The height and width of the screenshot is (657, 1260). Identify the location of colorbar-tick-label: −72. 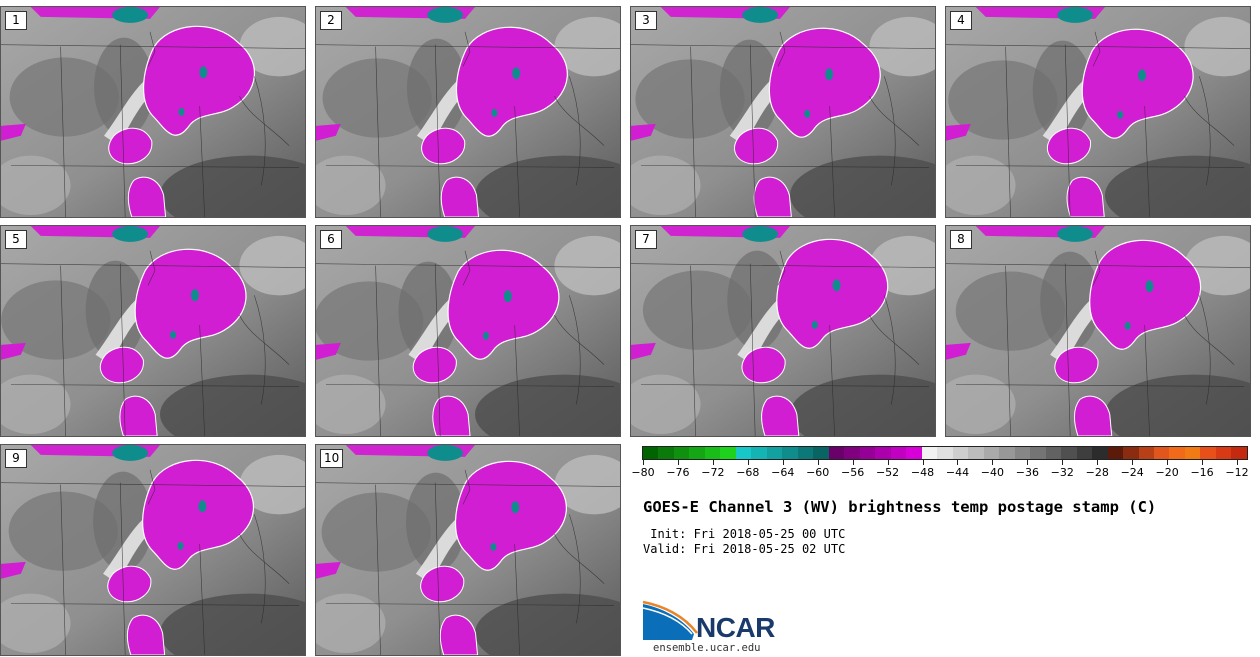
(713, 472).